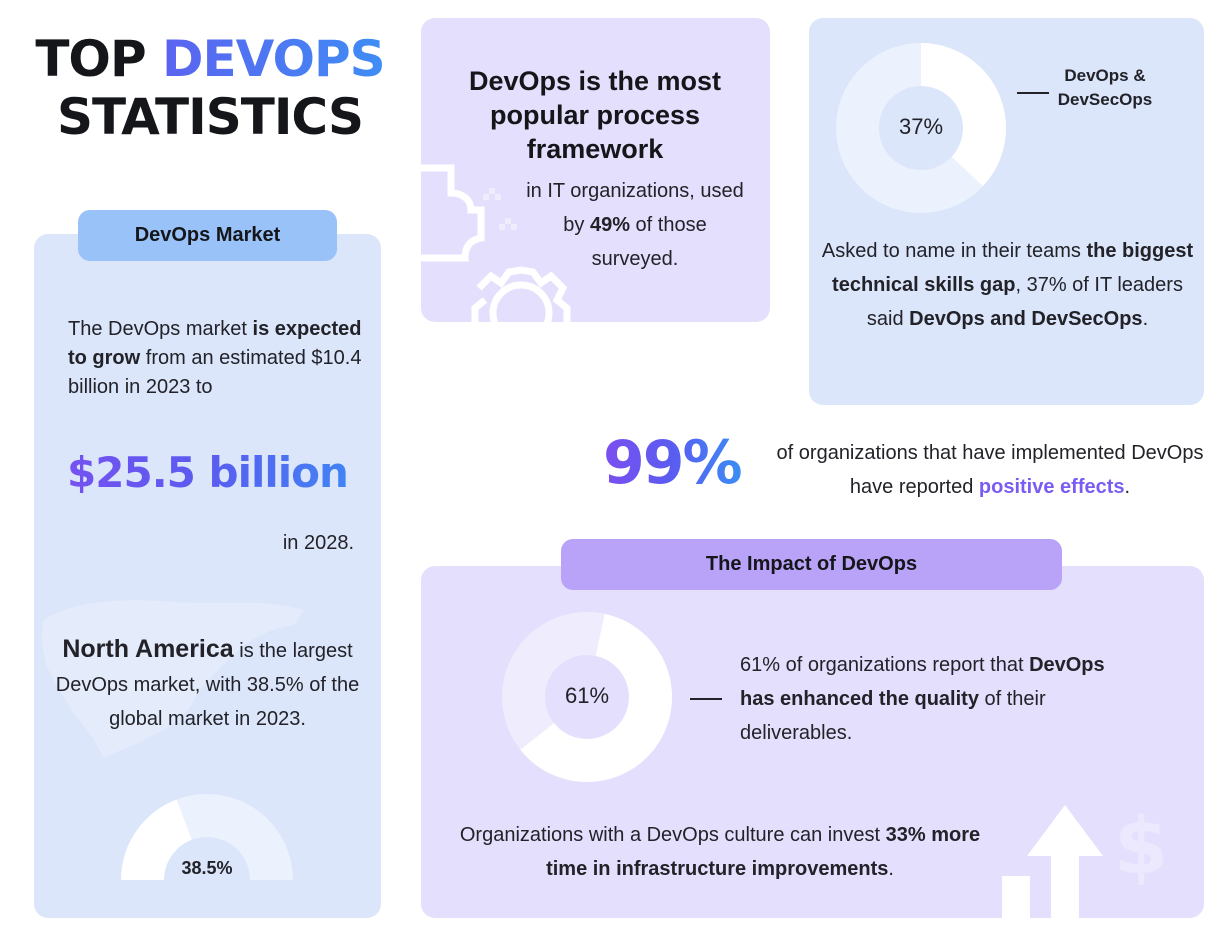  Describe the element at coordinates (1024, 302) in the screenshot. I see `skills-text-part: , 37% of IT leaders said` at that location.